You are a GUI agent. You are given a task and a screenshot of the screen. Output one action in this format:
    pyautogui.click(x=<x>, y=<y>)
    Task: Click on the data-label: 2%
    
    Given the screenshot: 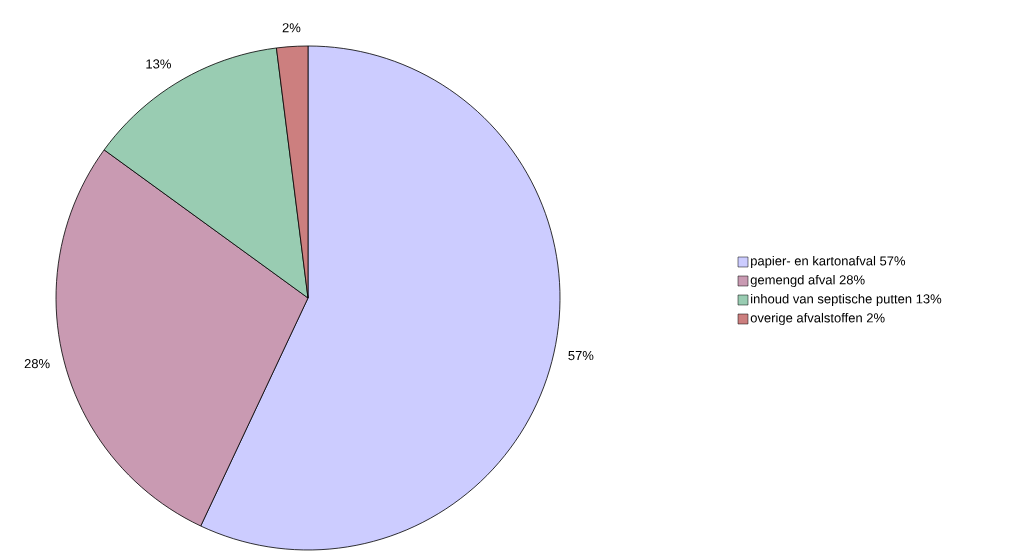 What is the action you would take?
    pyautogui.click(x=291, y=28)
    